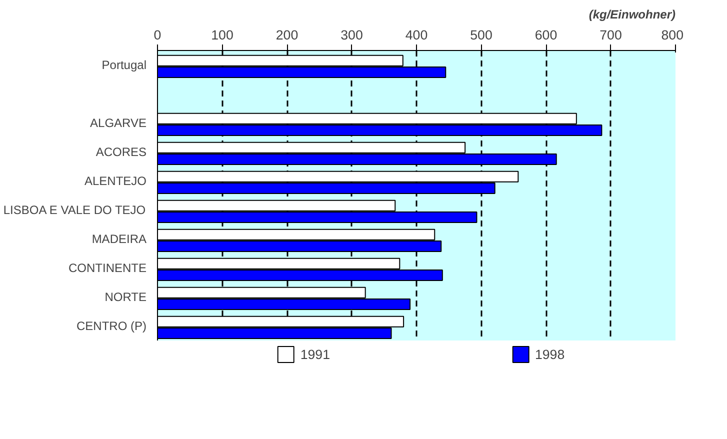  What do you see at coordinates (107, 268) in the screenshot?
I see `y-tick-label: CONTINENTE` at bounding box center [107, 268].